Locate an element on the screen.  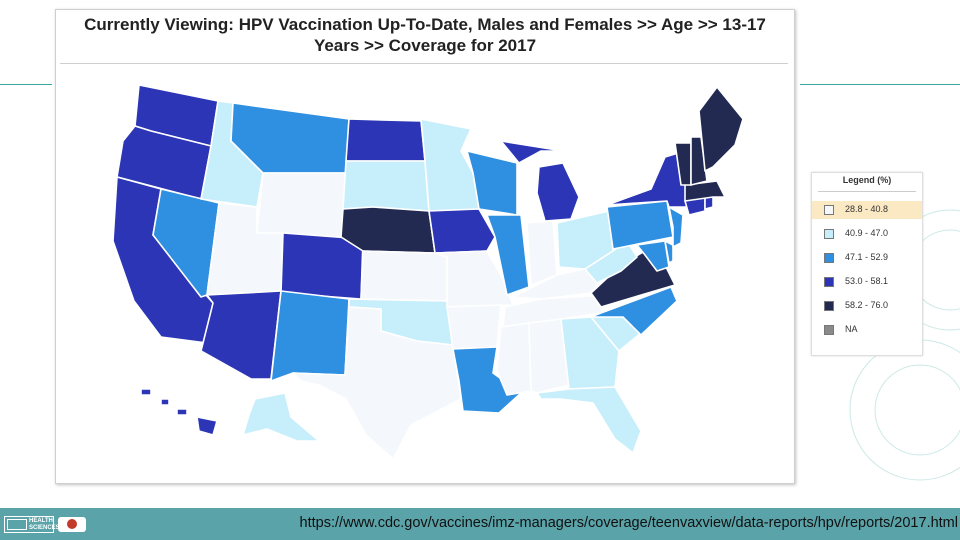
state-louisiana is located at coordinates (487, 380).